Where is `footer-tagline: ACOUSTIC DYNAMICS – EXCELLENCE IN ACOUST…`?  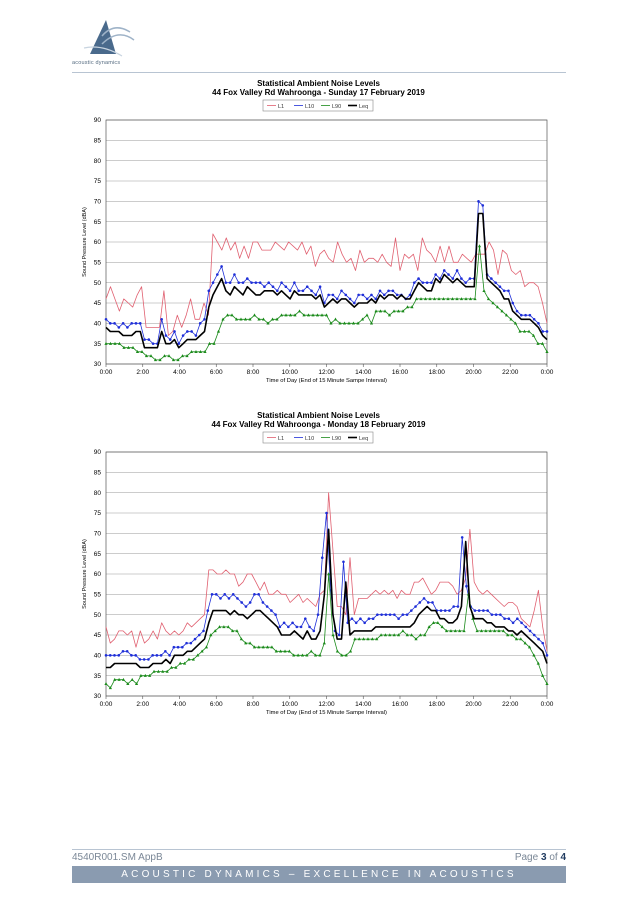 footer-tagline: ACOUSTIC DYNAMICS – EXCELLENCE IN ACOUST… is located at coordinates (319, 874).